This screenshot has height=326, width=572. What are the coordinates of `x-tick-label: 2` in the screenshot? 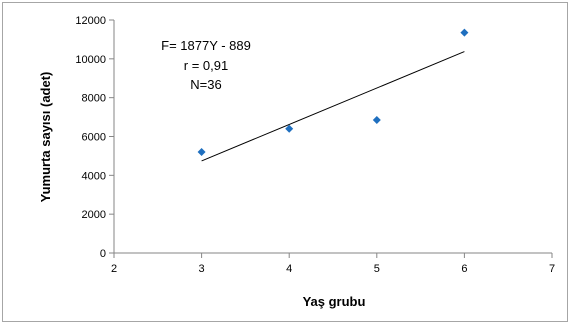 It's located at (114, 269).